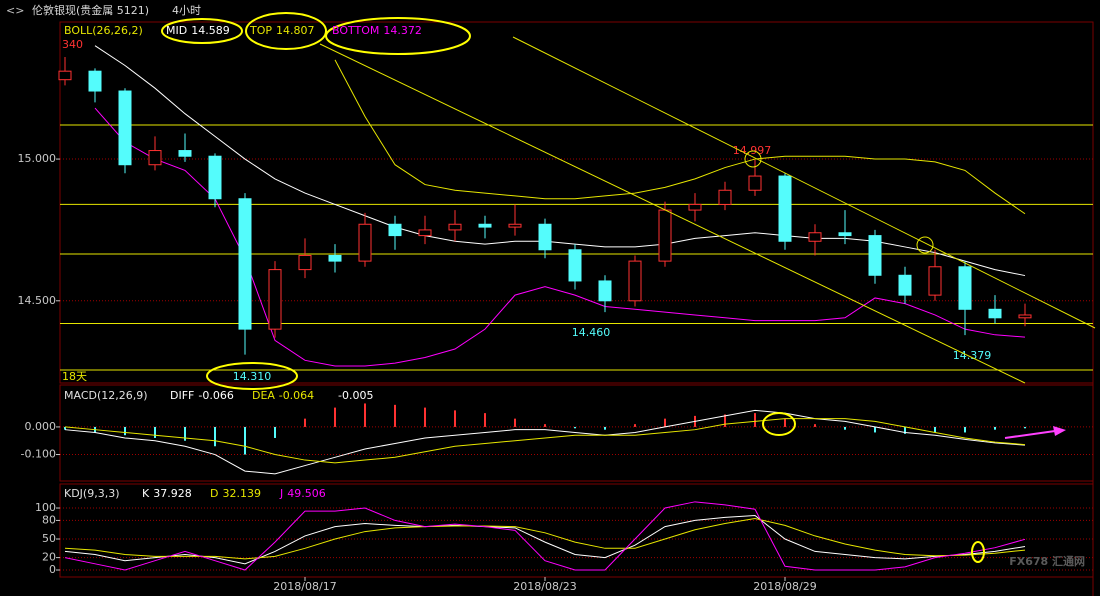  I want to click on y-tick-label: 80, so click(49, 519).